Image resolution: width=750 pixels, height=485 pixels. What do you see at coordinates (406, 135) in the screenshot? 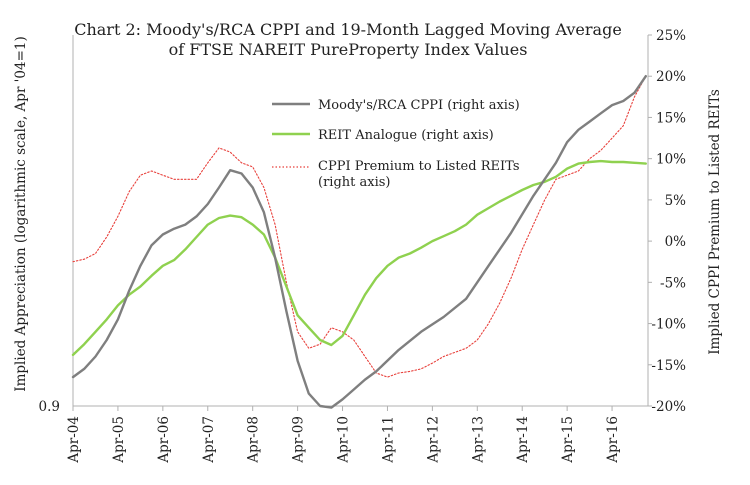
I see `legend-label-reit: REIT Analogue (right axis)` at bounding box center [406, 135].